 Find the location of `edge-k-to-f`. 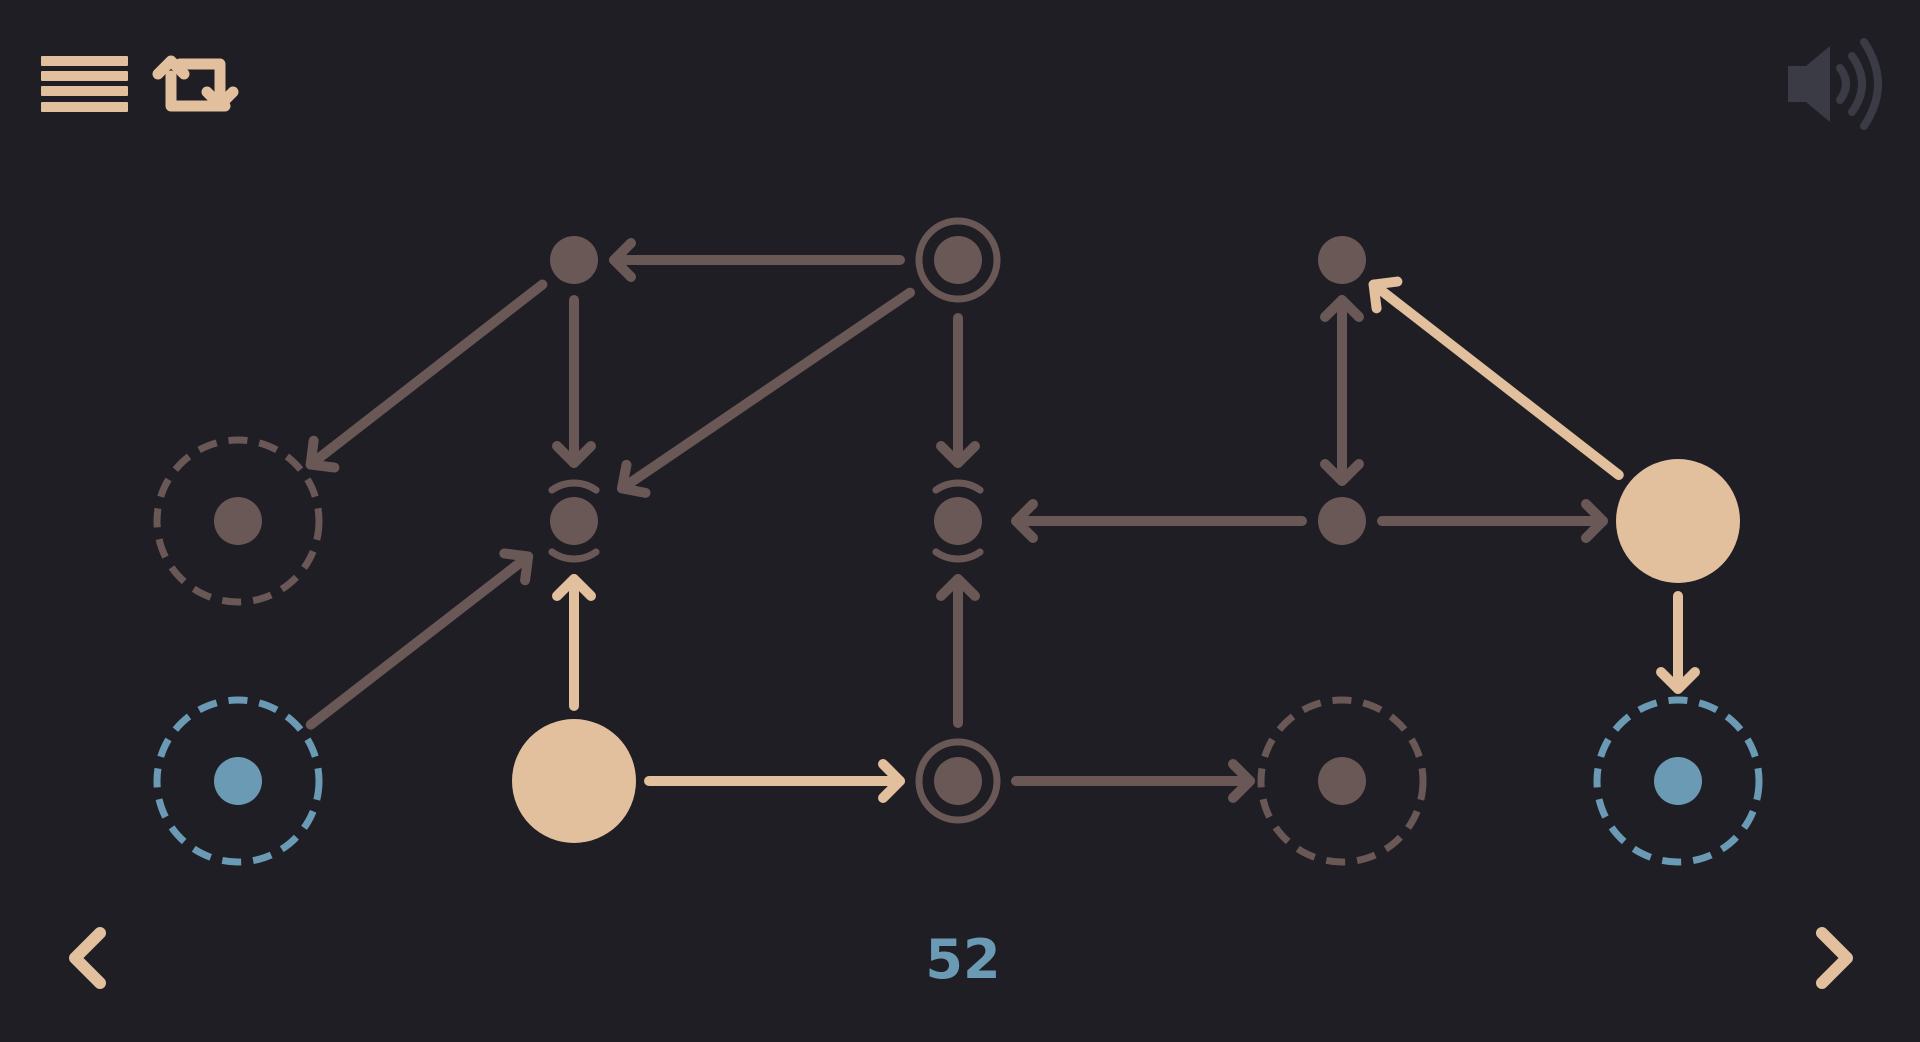

edge-k-to-f is located at coordinates (958, 651).